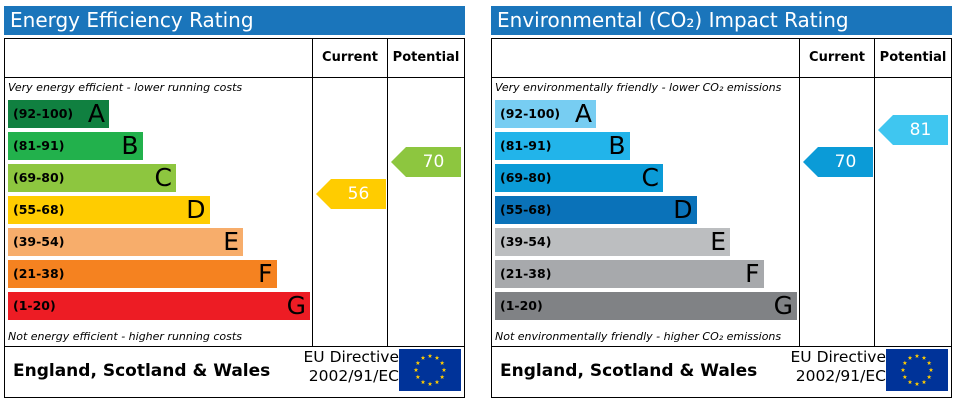 This screenshot has width=957, height=404. Describe the element at coordinates (231, 241) in the screenshot. I see `band-letter: E` at that location.